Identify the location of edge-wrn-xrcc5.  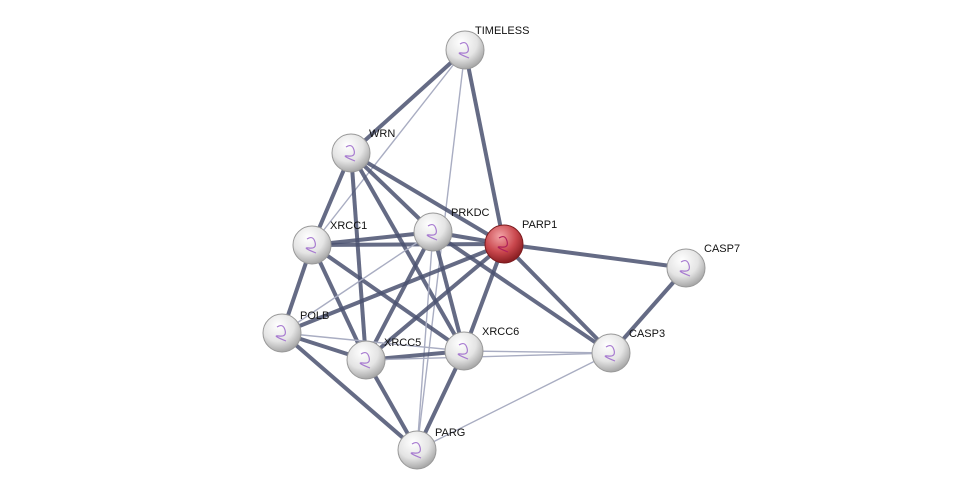
(358, 256).